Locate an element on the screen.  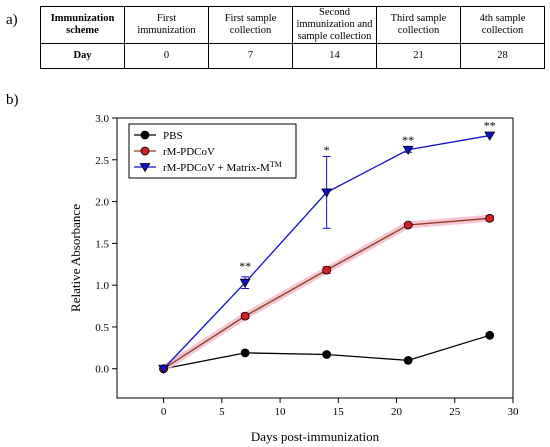
table-cell: 0 is located at coordinates (166, 56).